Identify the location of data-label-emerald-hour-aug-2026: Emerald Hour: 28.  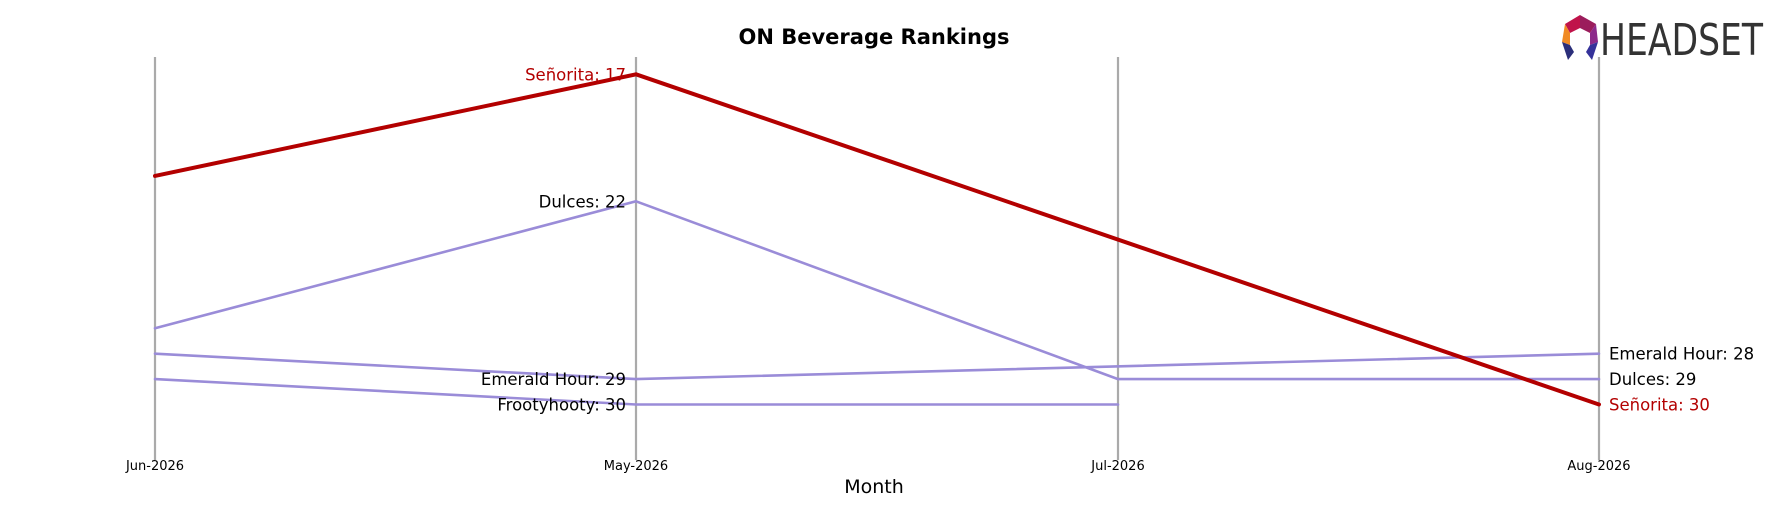
(1681, 354).